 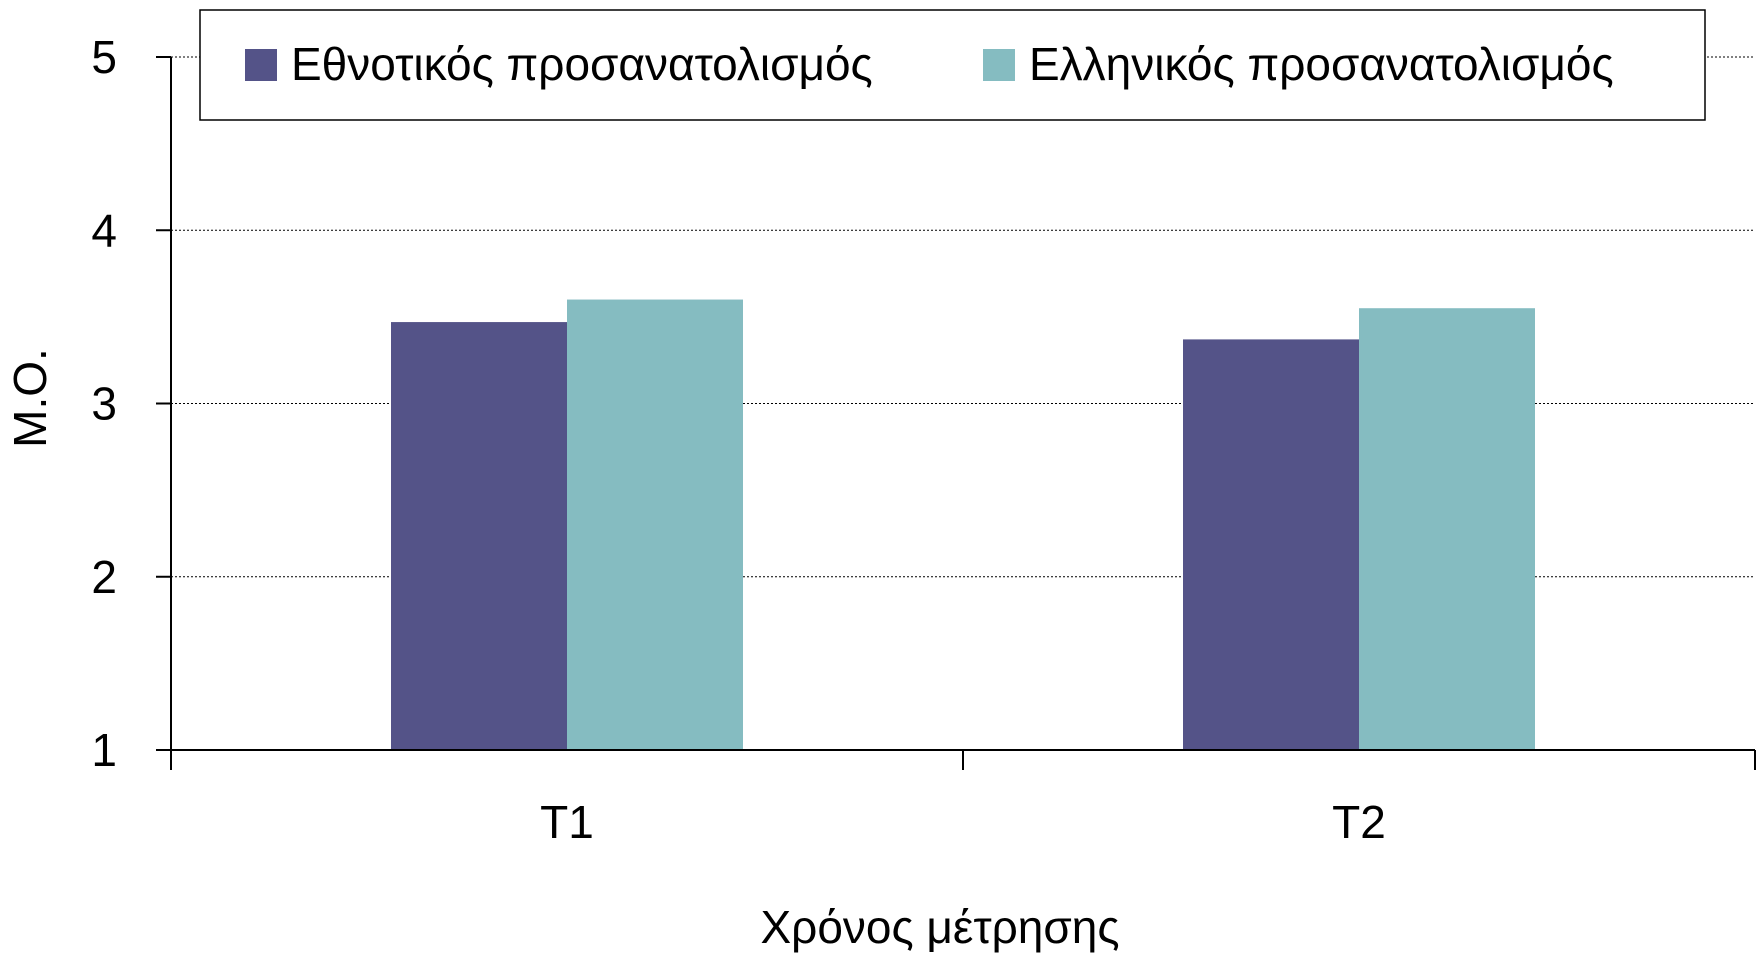 I want to click on x-tick-label: T1, so click(x=567, y=822).